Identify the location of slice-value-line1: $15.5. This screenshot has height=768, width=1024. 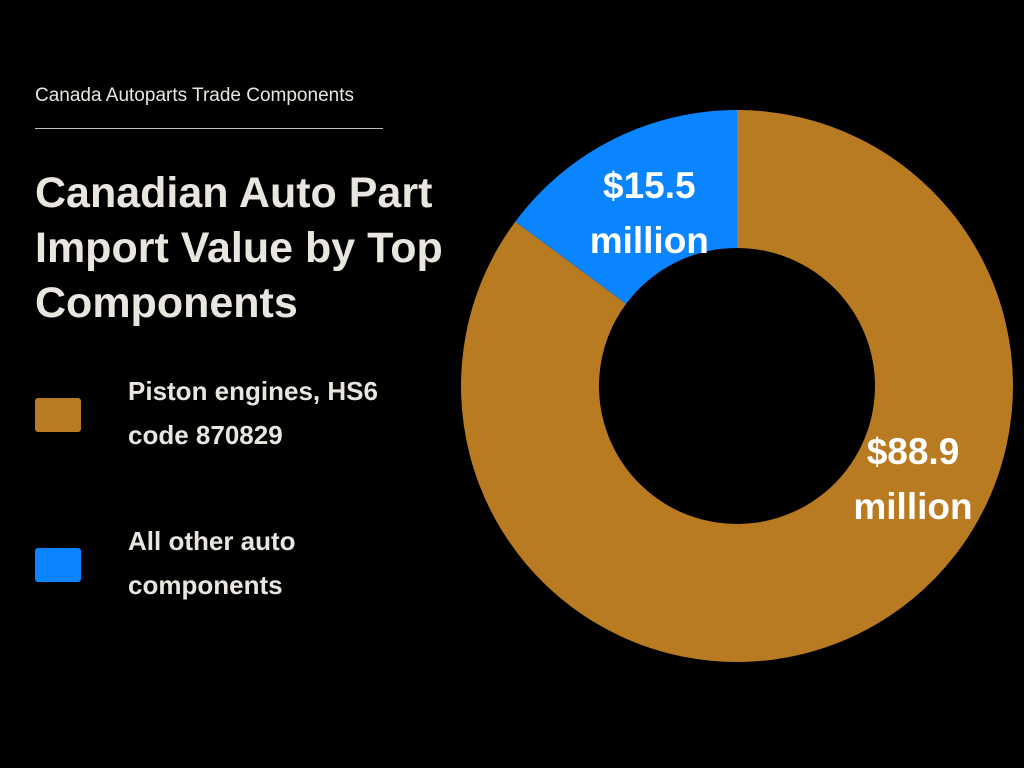
(649, 185).